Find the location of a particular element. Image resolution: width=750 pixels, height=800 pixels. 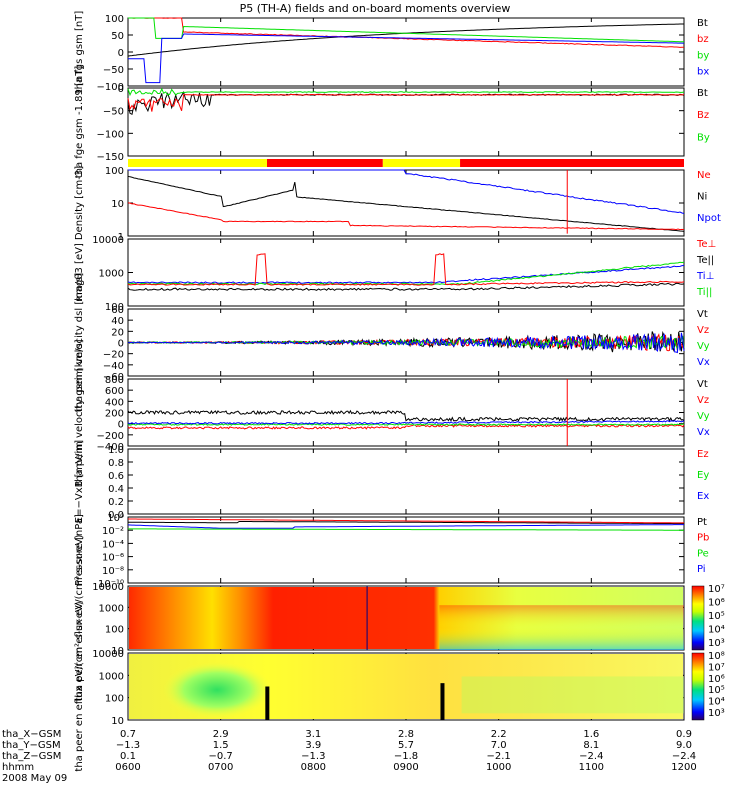

y-axis-label: tha peir en eflux eV/(cm²-s-sr-eV) is located at coordinates (79, 617).